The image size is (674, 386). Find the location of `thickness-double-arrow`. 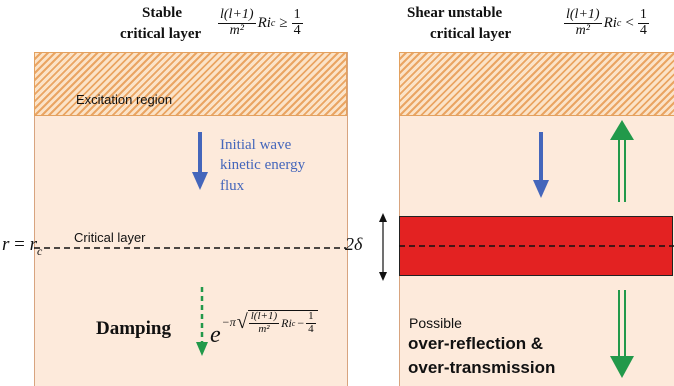

thickness-double-arrow is located at coordinates (383, 247).